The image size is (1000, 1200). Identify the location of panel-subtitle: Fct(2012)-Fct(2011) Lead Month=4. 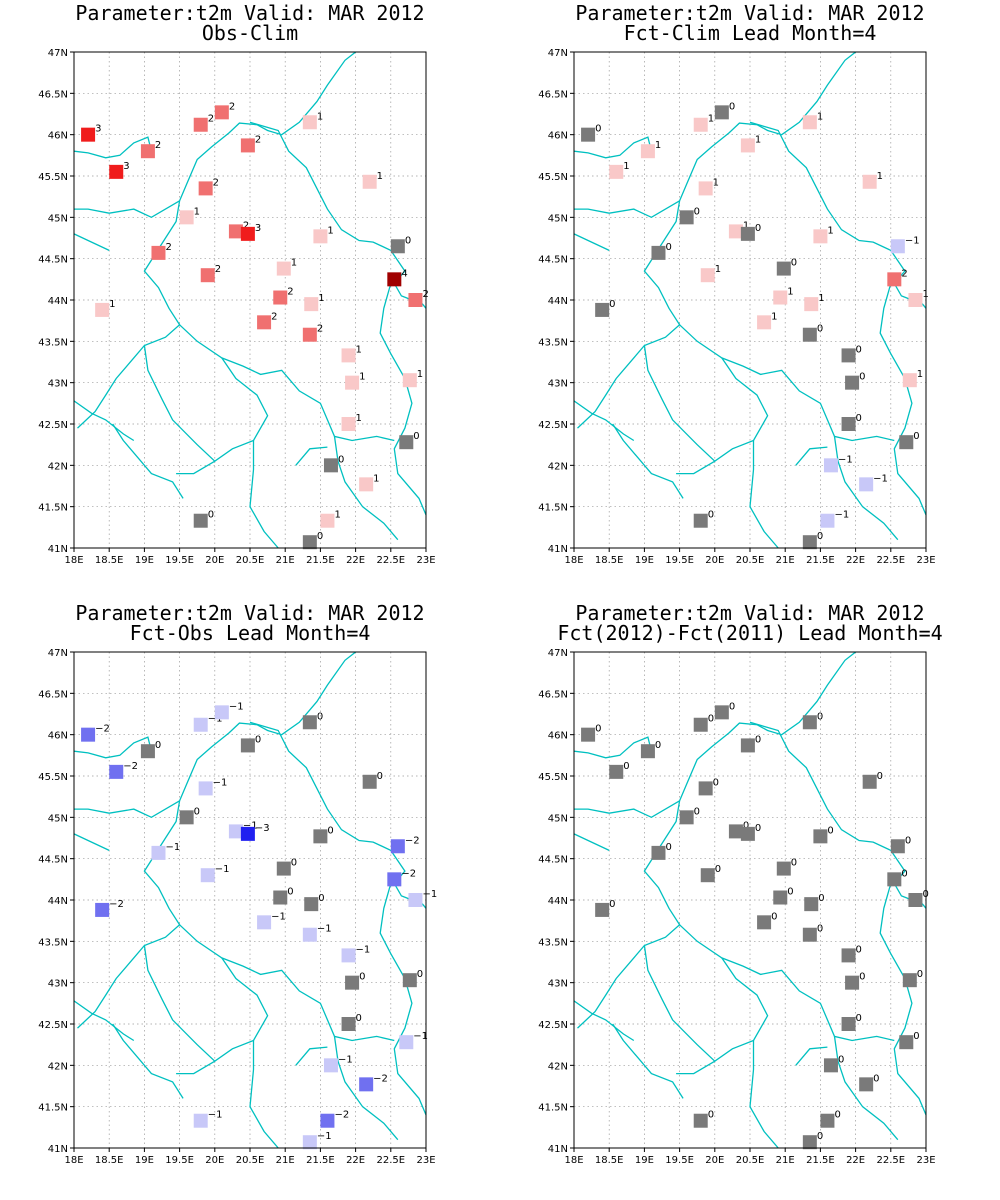
(749, 633).